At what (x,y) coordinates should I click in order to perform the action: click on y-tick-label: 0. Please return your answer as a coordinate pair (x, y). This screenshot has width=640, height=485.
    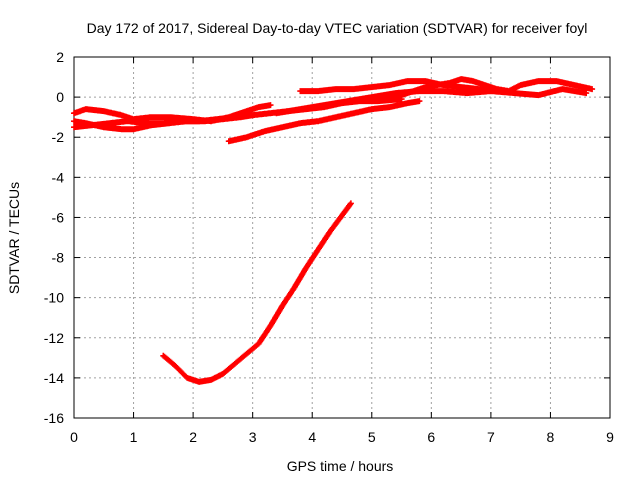
    Looking at the image, I should click on (60, 97).